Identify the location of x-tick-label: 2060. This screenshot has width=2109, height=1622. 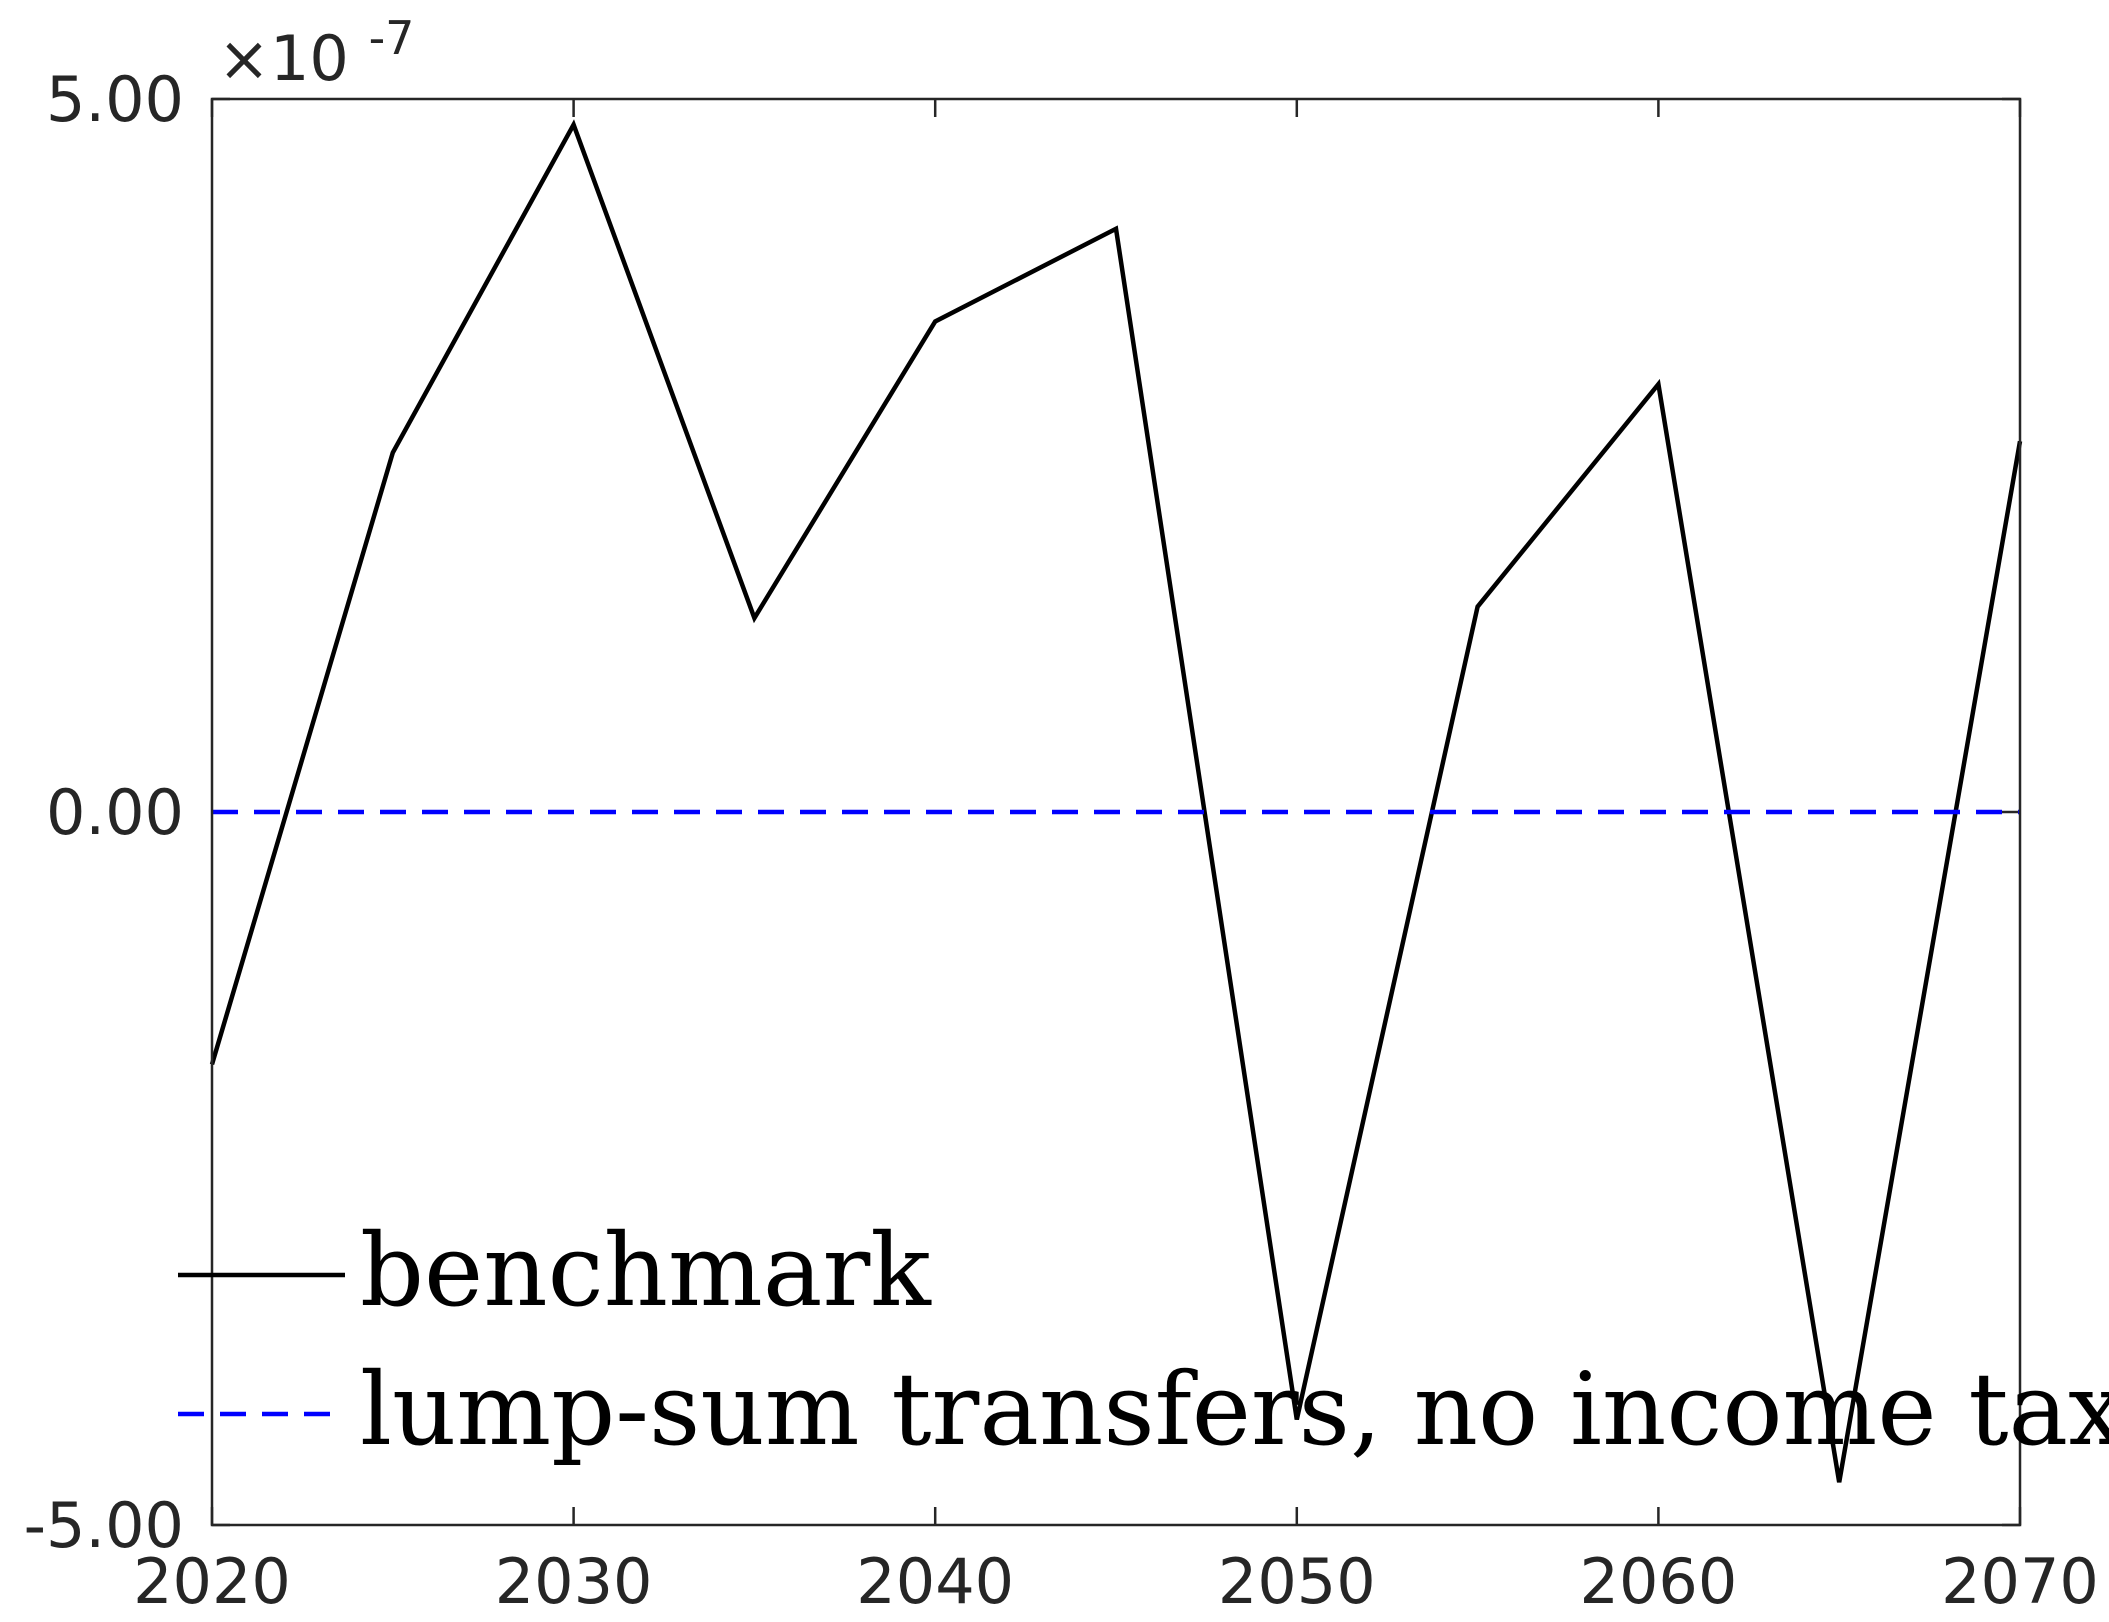
(1659, 1581).